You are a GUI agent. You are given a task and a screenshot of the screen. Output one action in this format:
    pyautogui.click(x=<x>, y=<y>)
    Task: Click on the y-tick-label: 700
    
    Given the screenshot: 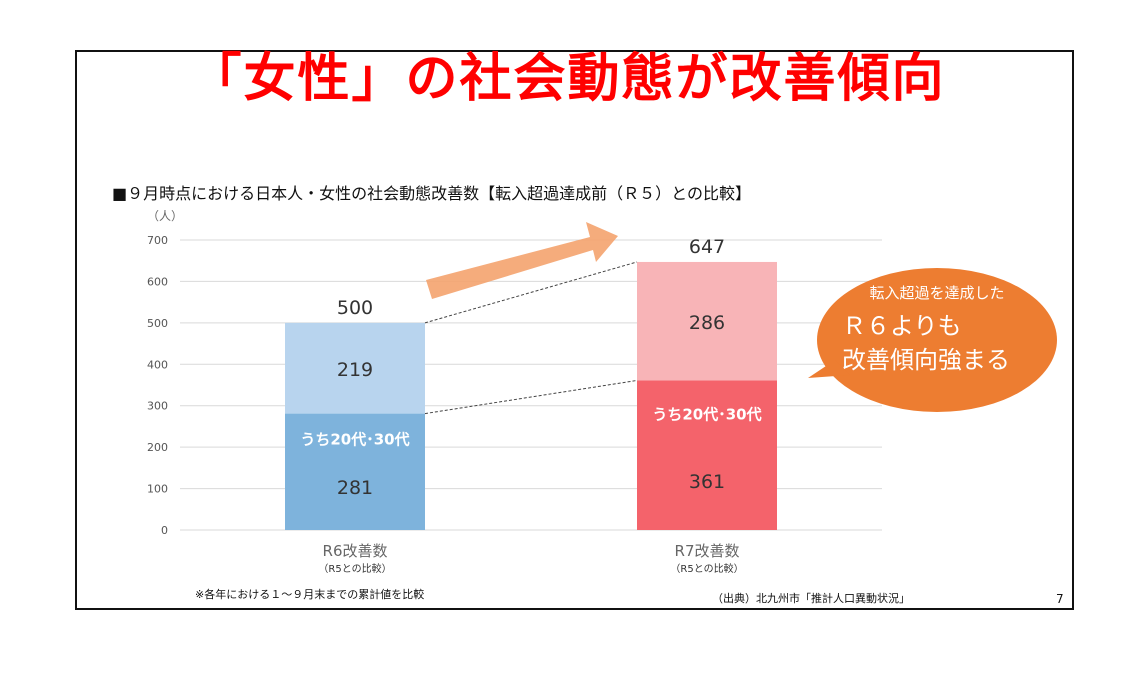 What is the action you would take?
    pyautogui.click(x=157, y=240)
    